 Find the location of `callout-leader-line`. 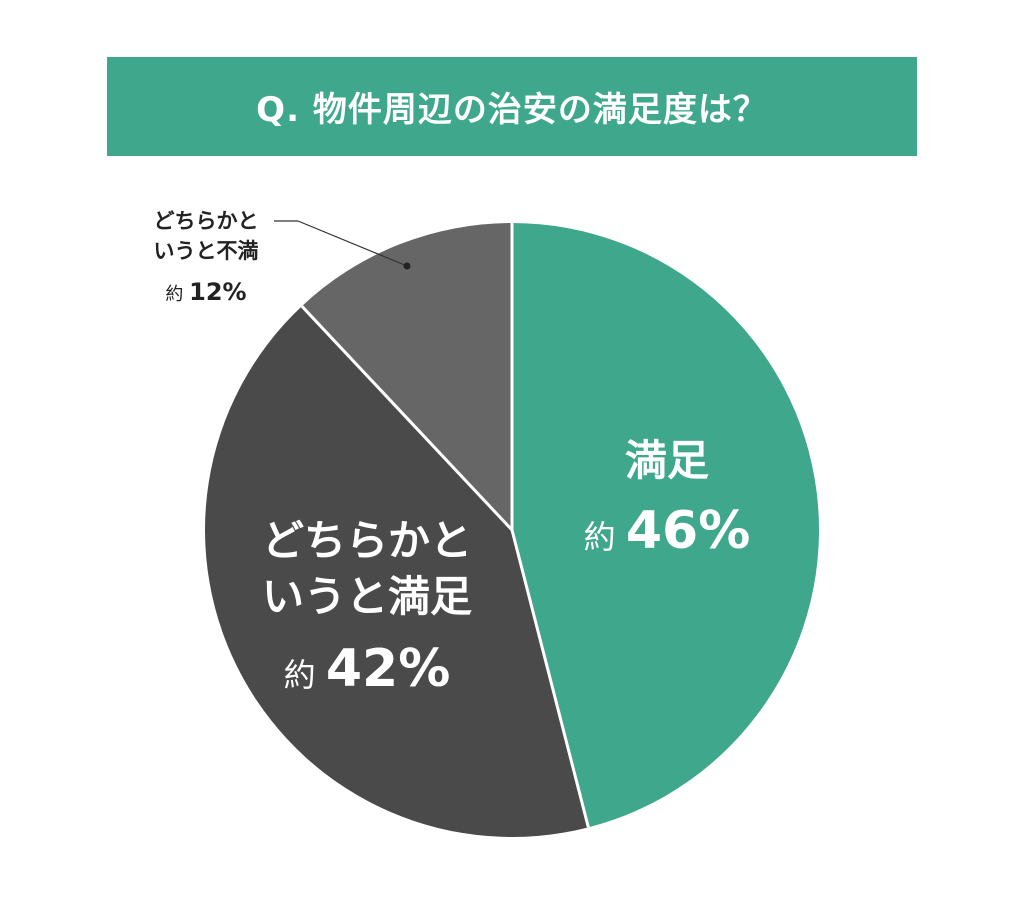

callout-leader-line is located at coordinates (352, 243).